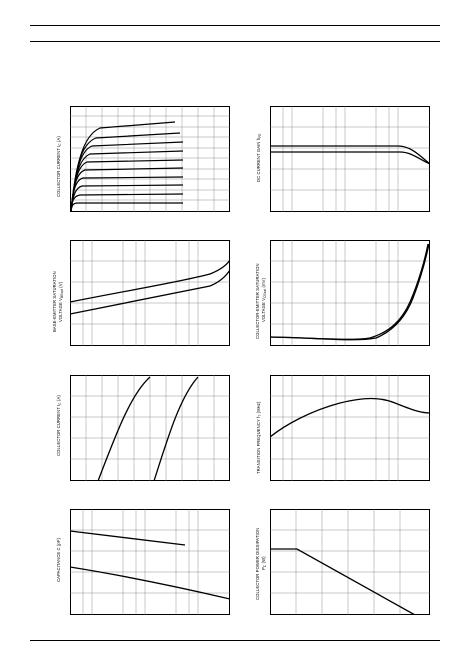  I want to click on chart-vbesat-ic, so click(150, 293).